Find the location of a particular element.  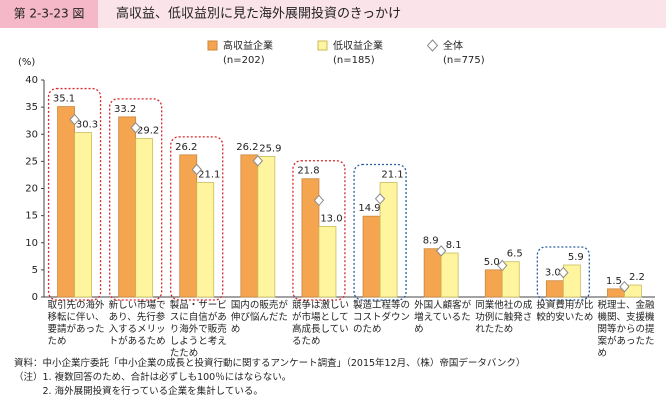

legend-sample: (n=185) is located at coordinates (354, 60).